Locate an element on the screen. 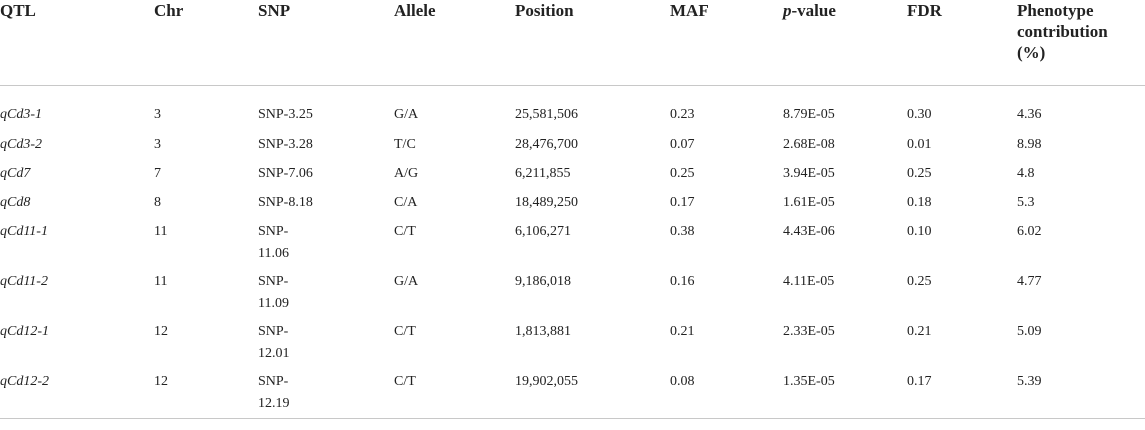 Image resolution: width=1145 pixels, height=430 pixels. cell-position: 9,186,018 is located at coordinates (543, 281).